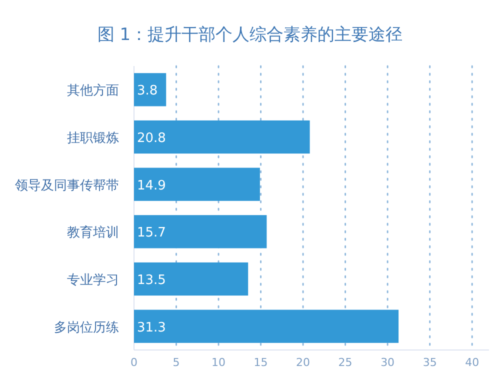  What do you see at coordinates (151, 280) in the screenshot?
I see `data-label: 13.5` at bounding box center [151, 280].